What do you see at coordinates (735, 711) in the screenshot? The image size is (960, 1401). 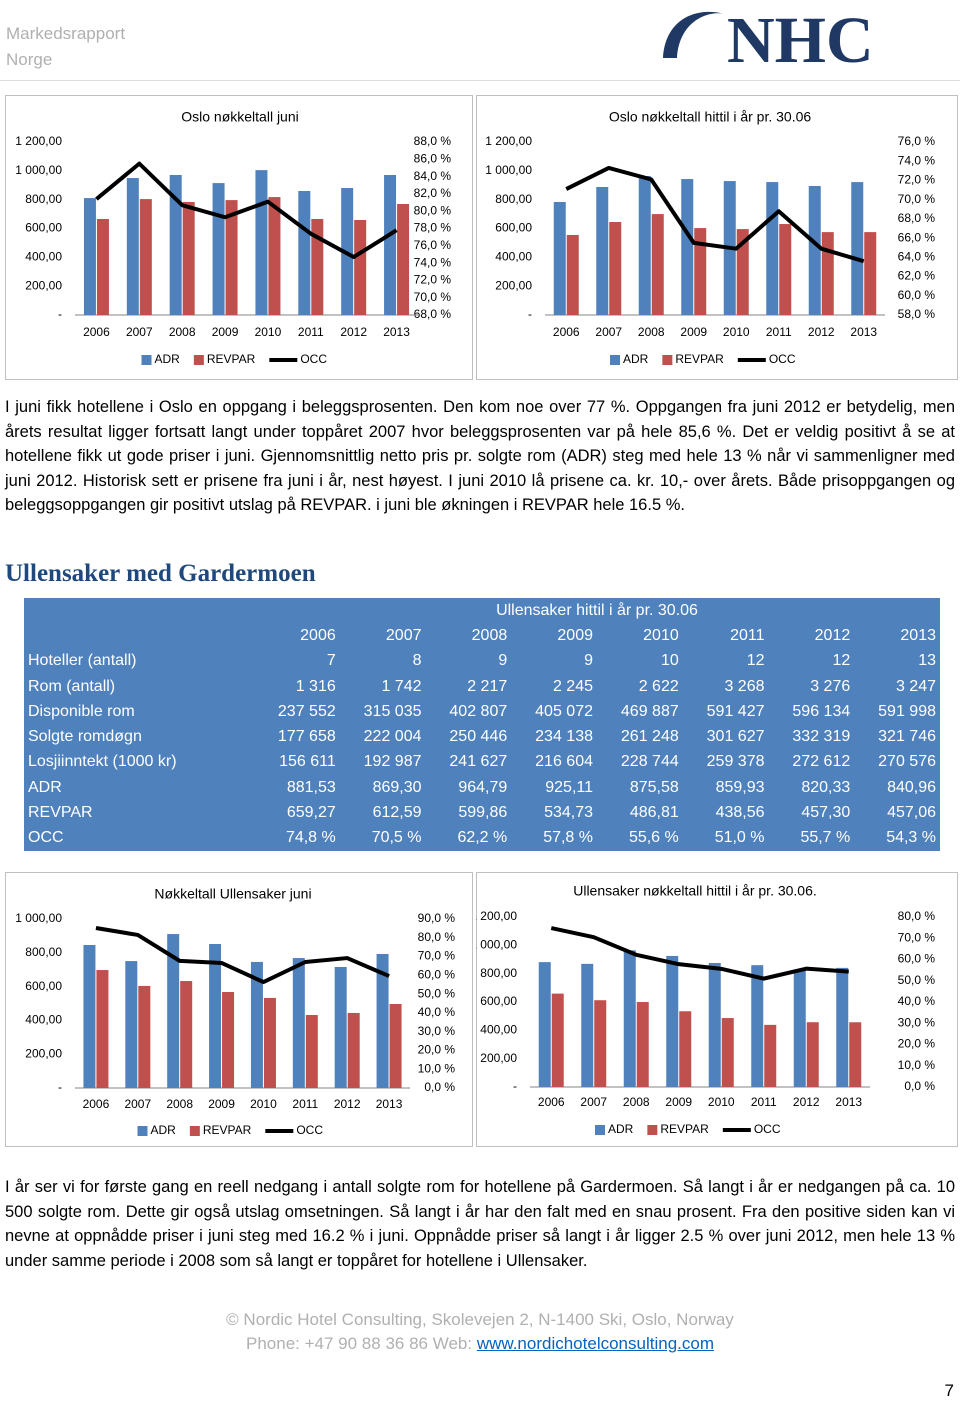 I see `table-cell: 591 427` at bounding box center [735, 711].